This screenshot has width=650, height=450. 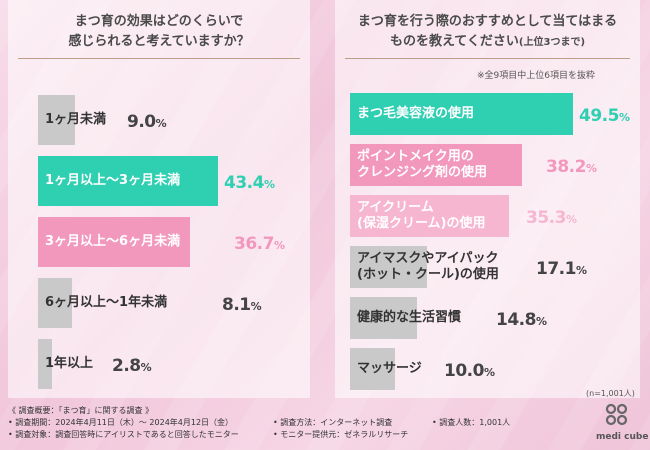 I want to click on bar-label: 健康的な生活習慣, so click(x=409, y=318).